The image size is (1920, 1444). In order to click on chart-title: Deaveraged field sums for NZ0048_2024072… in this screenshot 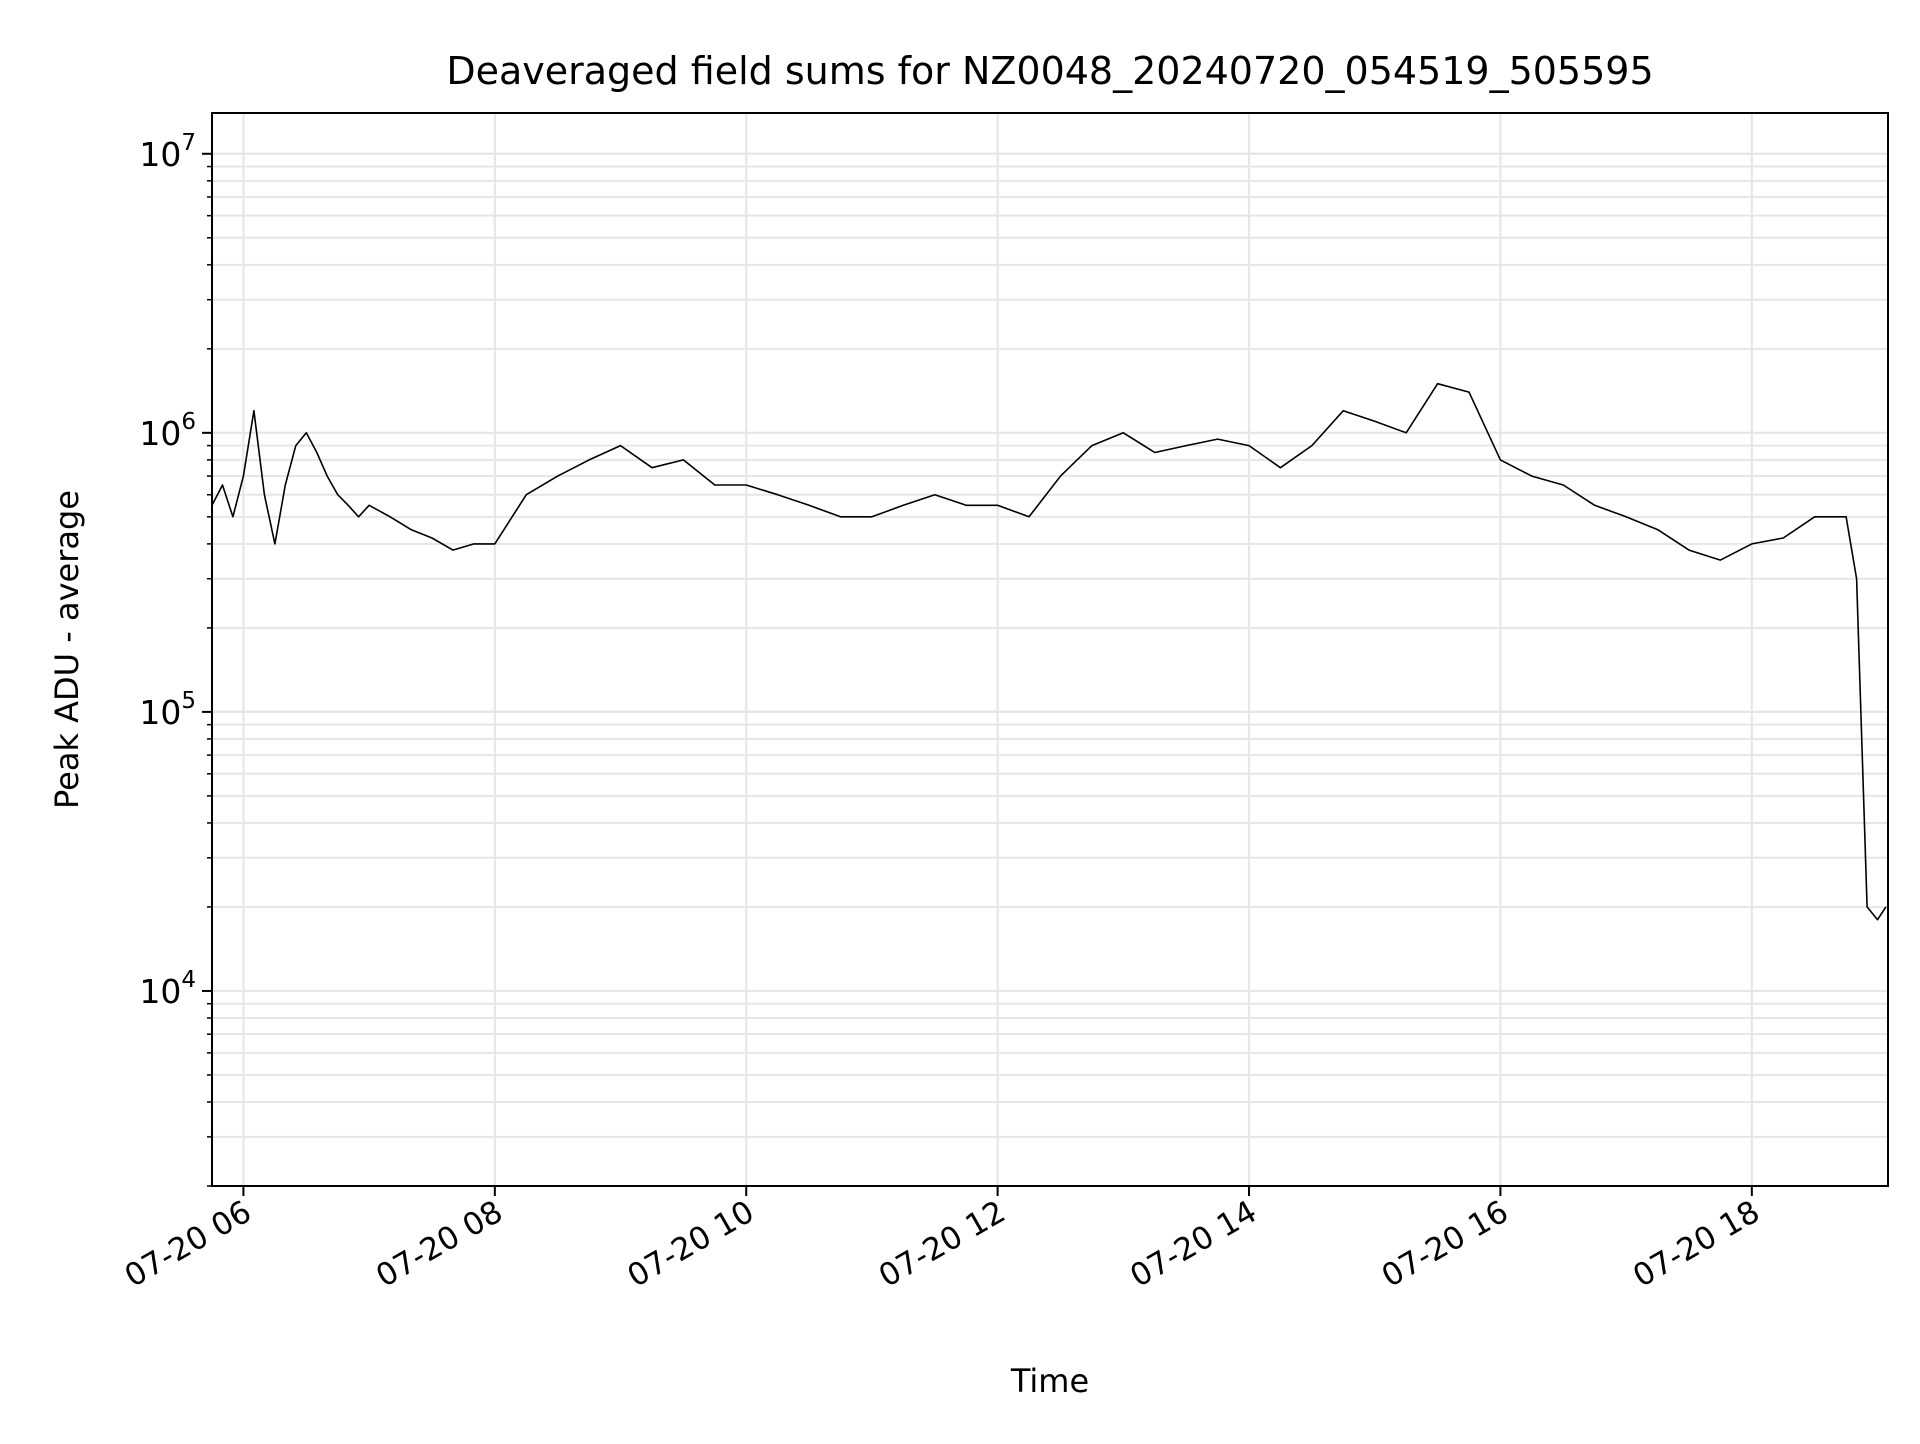, I will do `click(1049, 71)`.